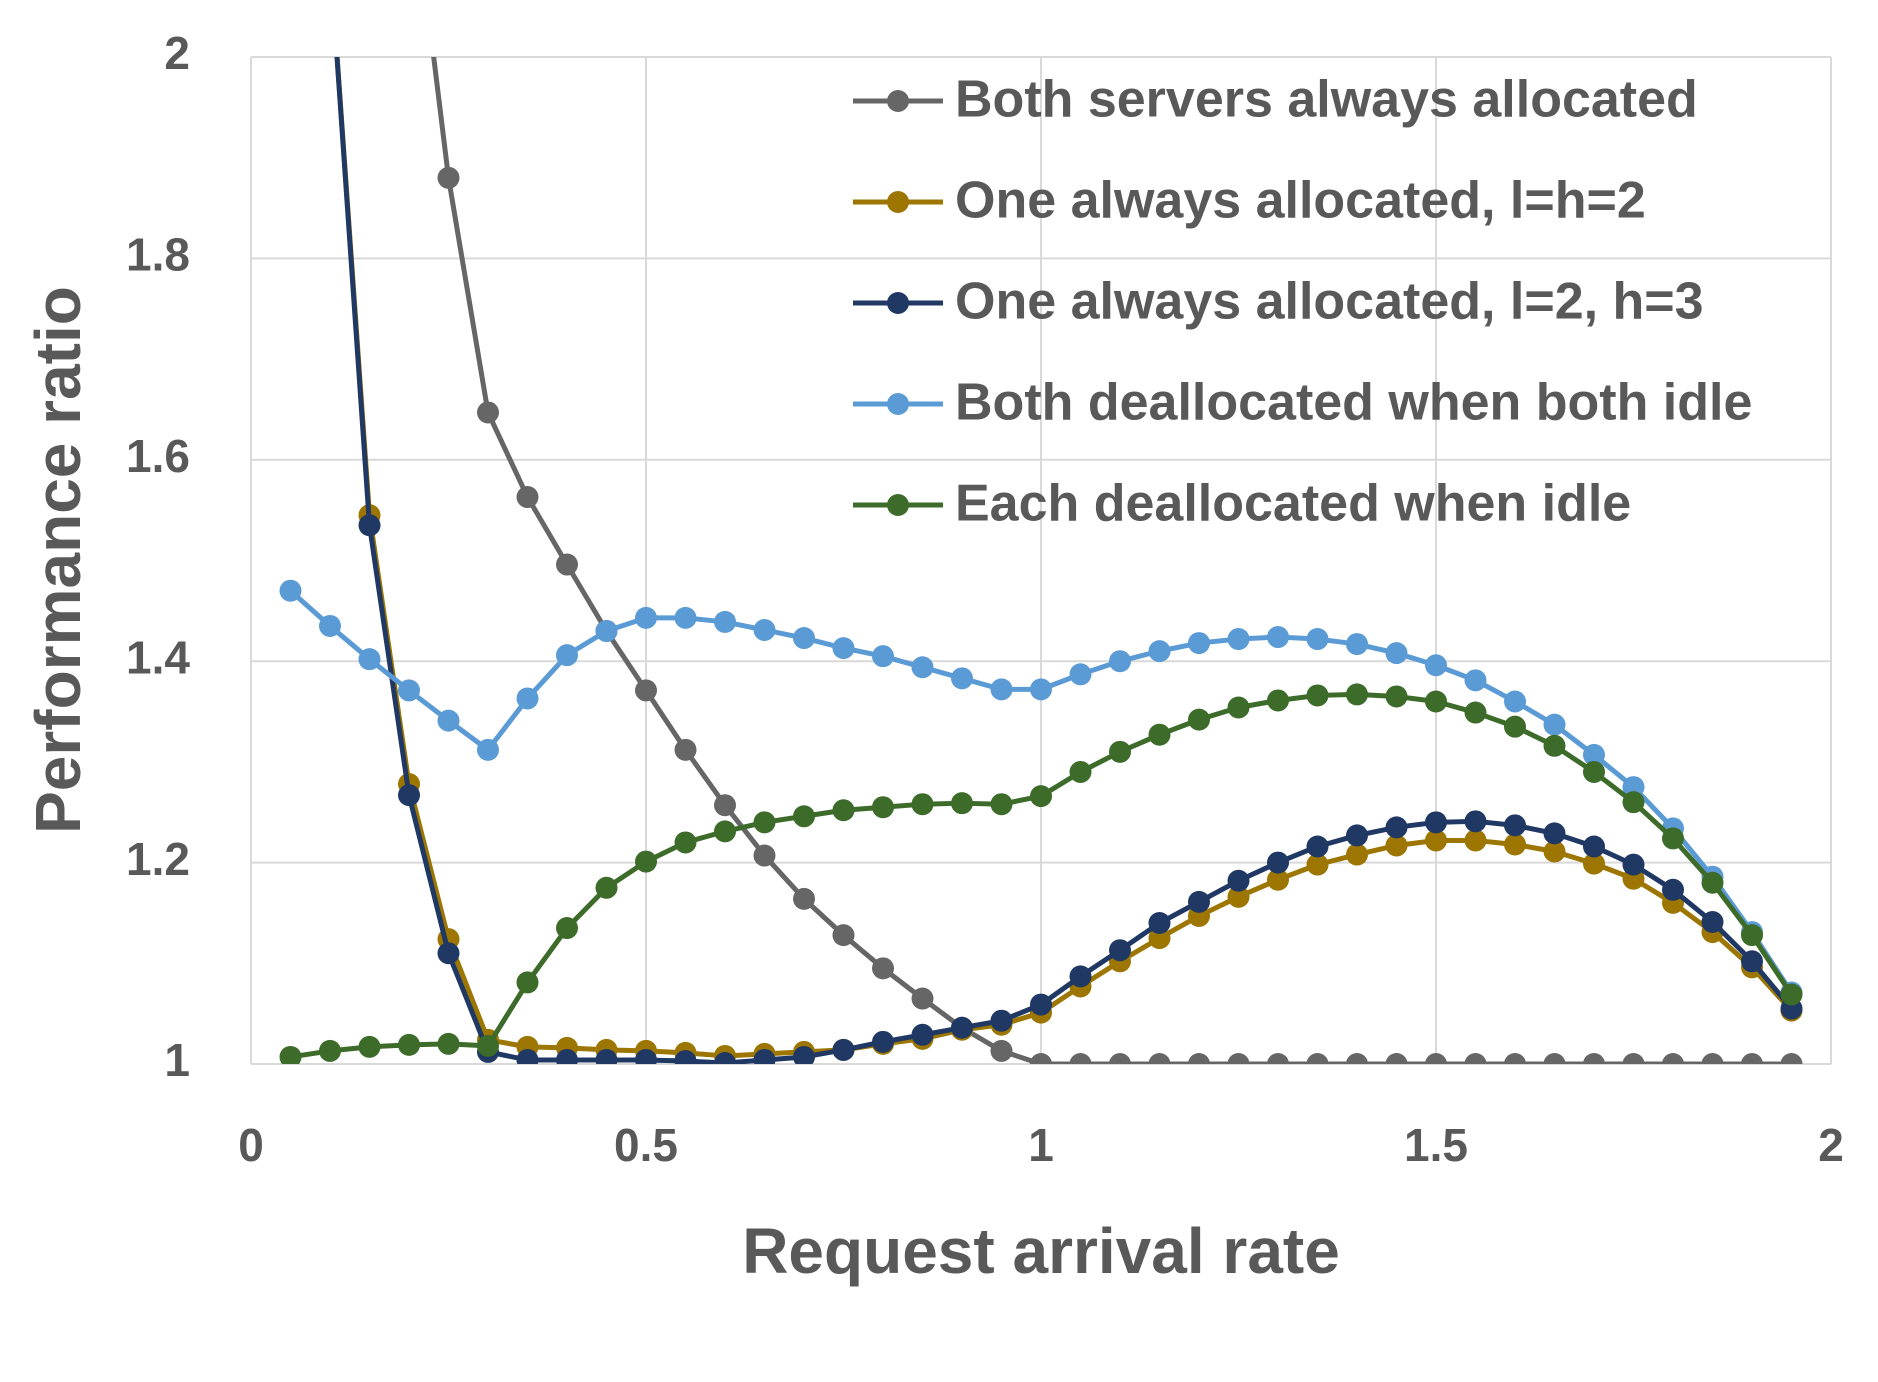 This screenshot has width=1878, height=1382. Describe the element at coordinates (1831, 1145) in the screenshot. I see `x-tick-label: 2` at that location.